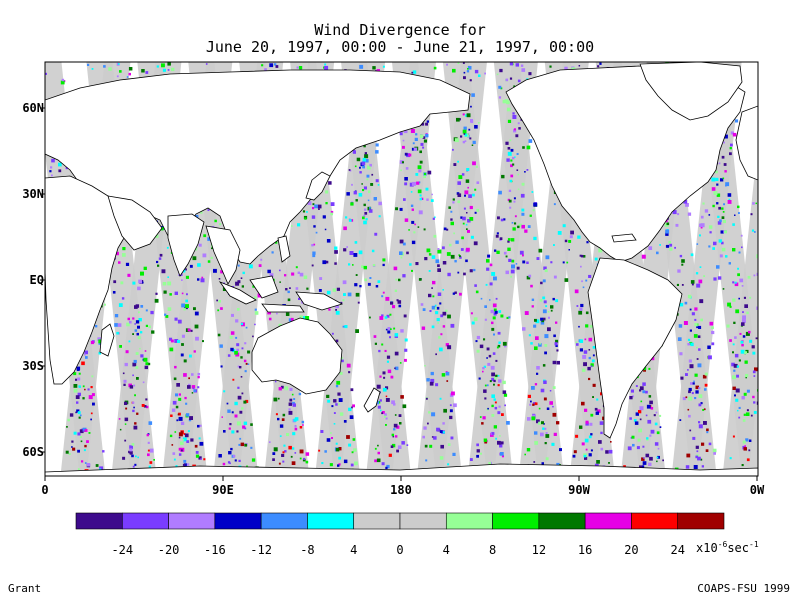 The width and height of the screenshot is (800, 600). Describe the element at coordinates (135, 223) in the screenshot. I see `arabian-peninsula-landmass` at that location.